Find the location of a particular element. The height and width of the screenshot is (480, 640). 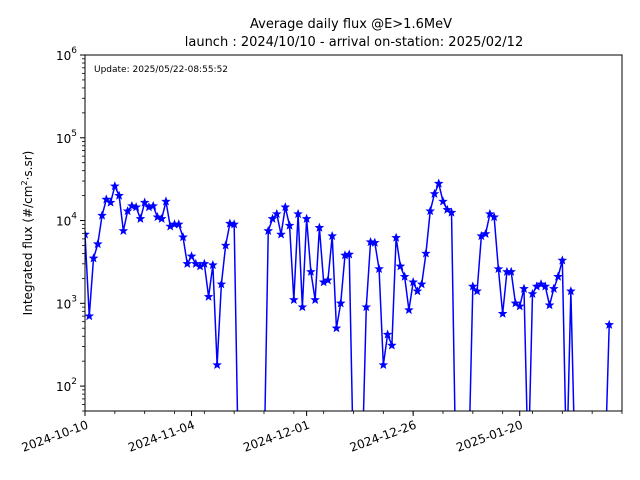

y-tick-label: 10⁵ is located at coordinates (66, 137).